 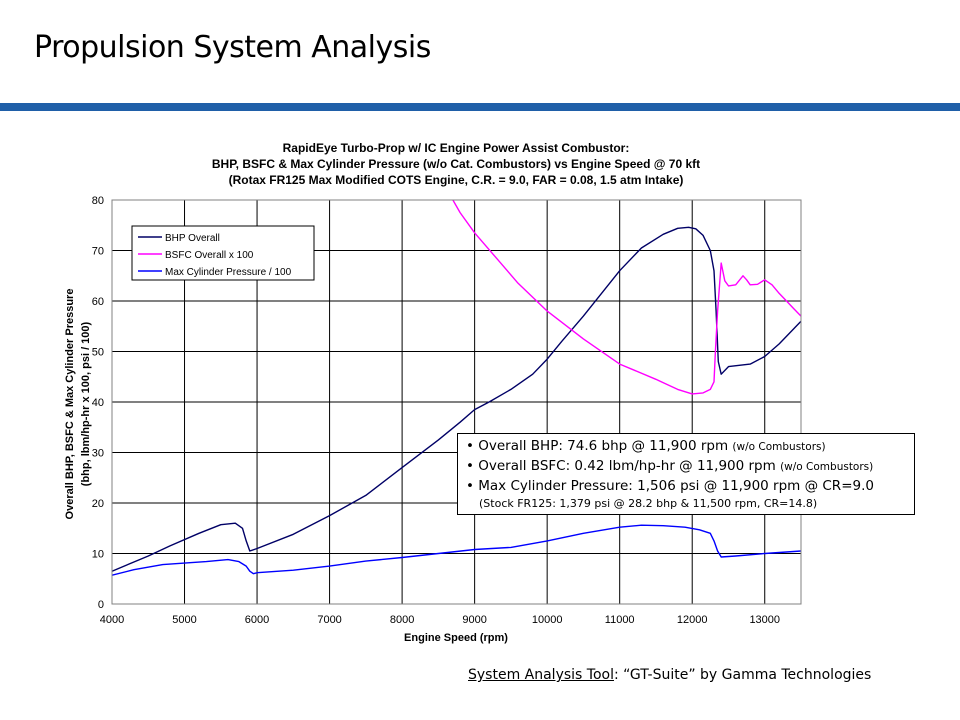 What do you see at coordinates (547, 620) in the screenshot?
I see `x-tick-label: 10000` at bounding box center [547, 620].